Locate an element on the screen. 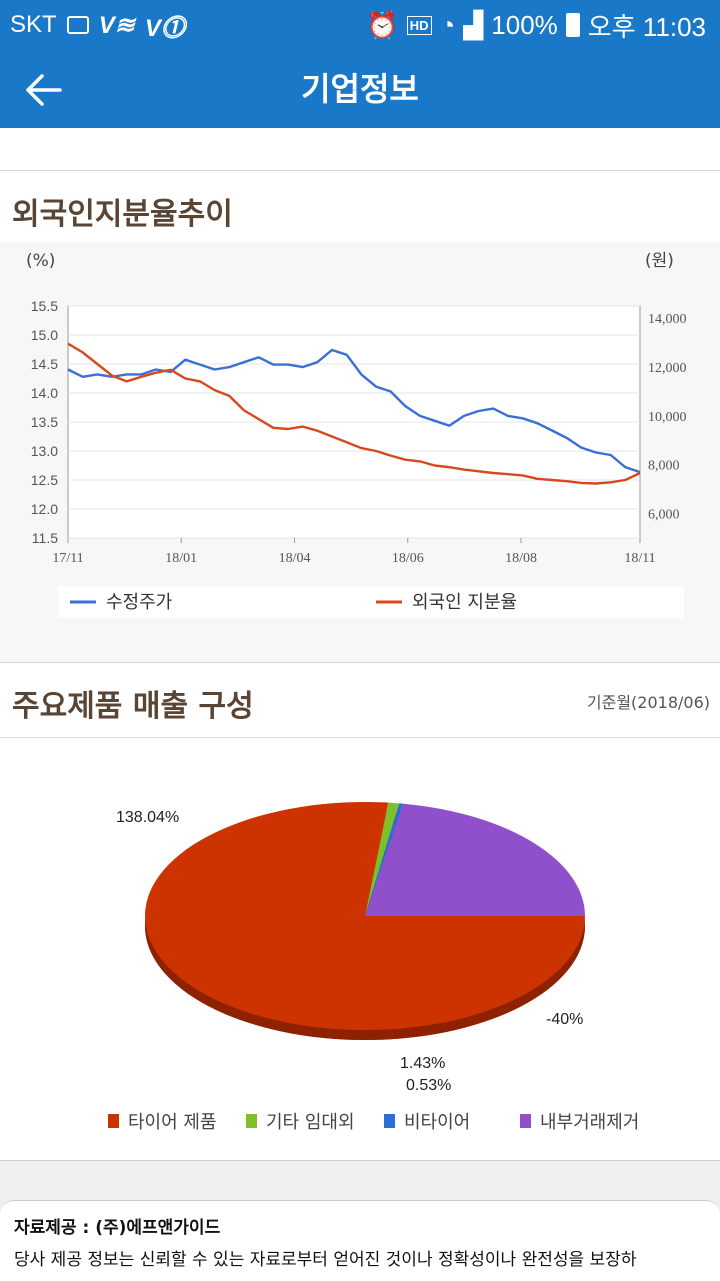 The image size is (720, 1281). carrier-label: SKT is located at coordinates (33, 24).